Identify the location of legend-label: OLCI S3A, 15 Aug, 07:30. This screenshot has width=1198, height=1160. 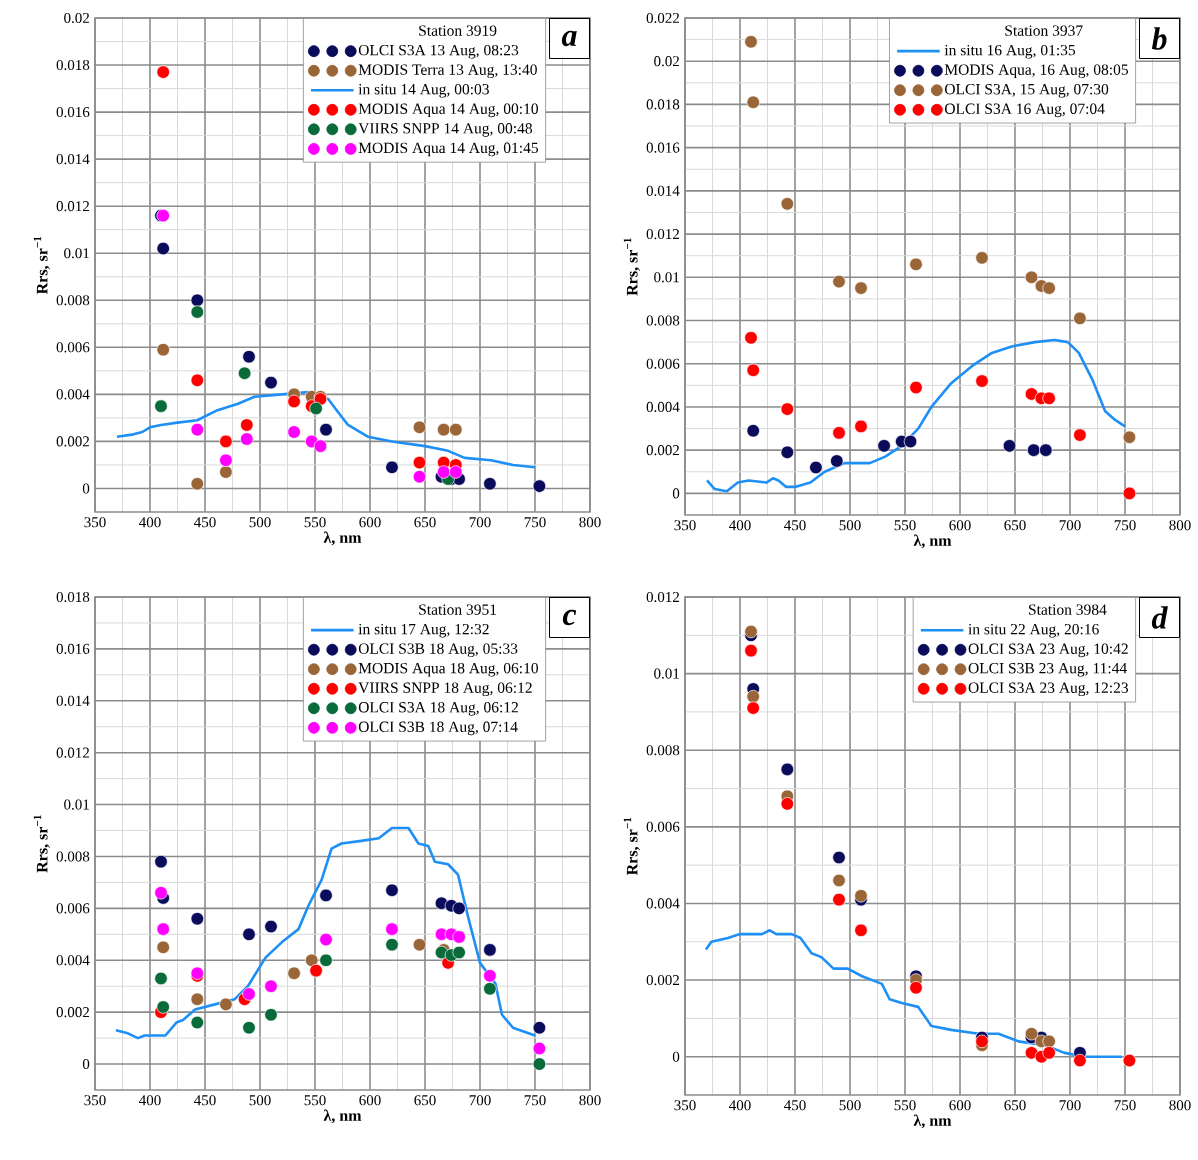
(1026, 90).